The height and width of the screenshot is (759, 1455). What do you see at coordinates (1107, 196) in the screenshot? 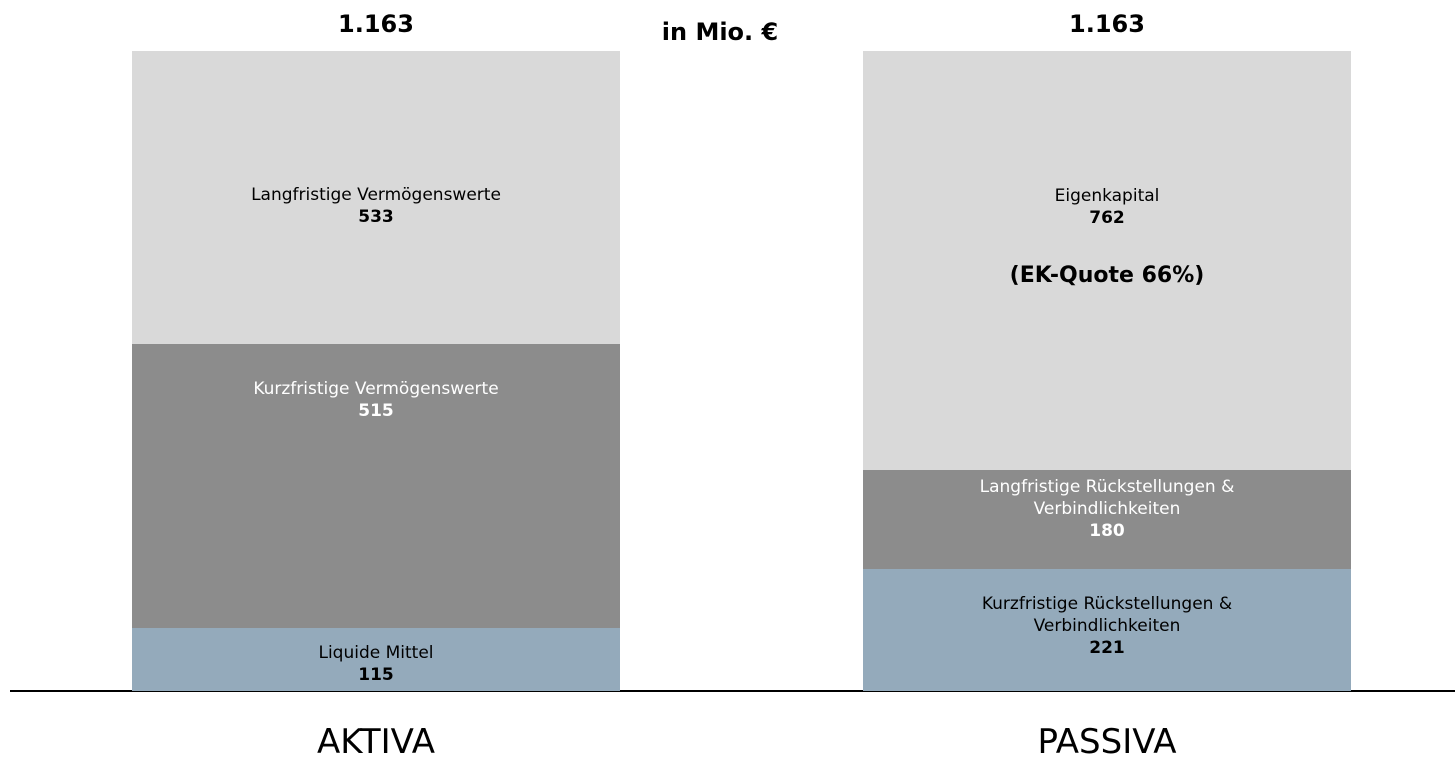
I see `segment-name: Eigenkapital` at bounding box center [1107, 196].